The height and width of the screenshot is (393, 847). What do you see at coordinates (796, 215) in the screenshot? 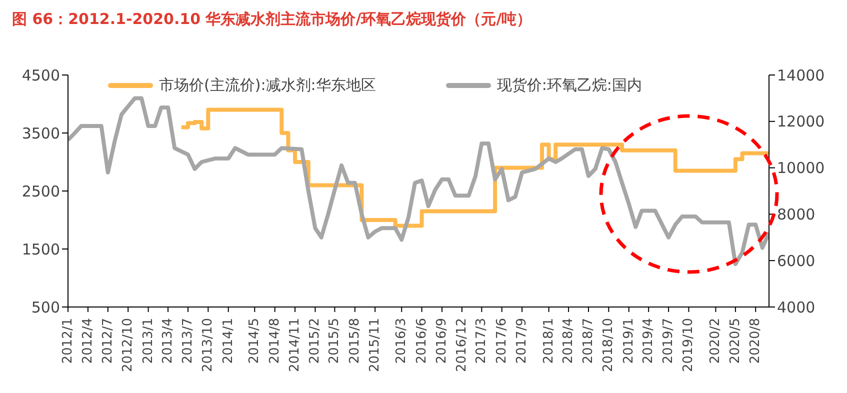
I see `y2-tick-label: 8000` at bounding box center [796, 215].